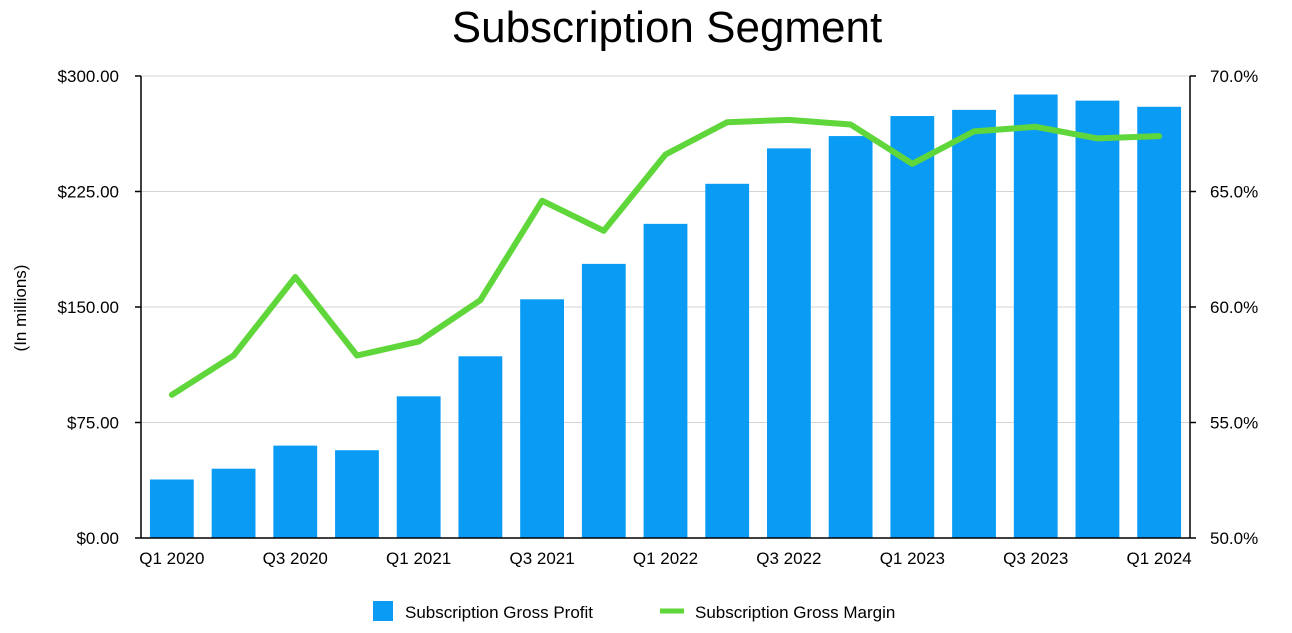  Describe the element at coordinates (418, 558) in the screenshot. I see `x-tick-label: Q1 2021` at that location.